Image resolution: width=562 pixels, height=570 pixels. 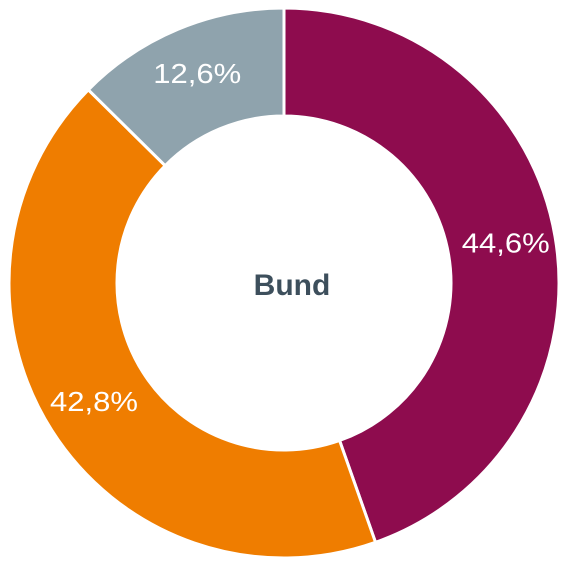 I want to click on data-label: 42,8%, so click(x=94, y=401).